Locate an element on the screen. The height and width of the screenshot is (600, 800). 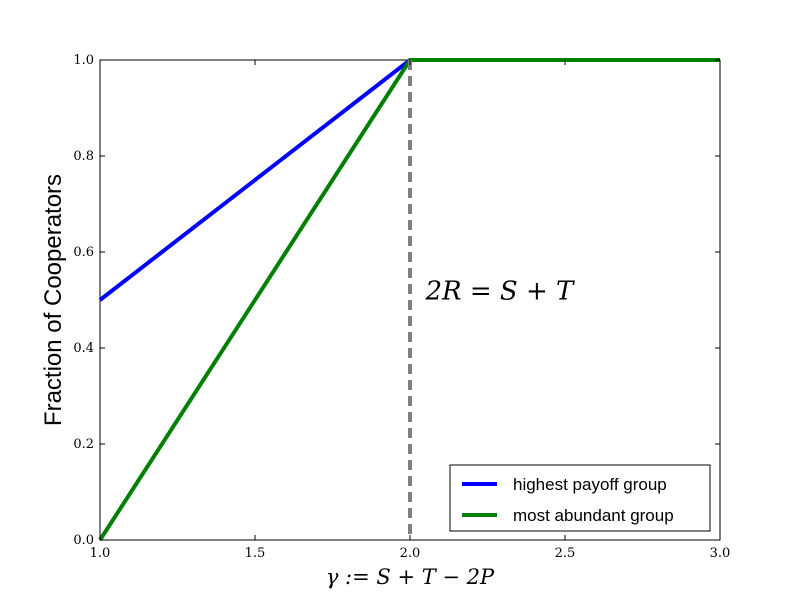
annotation-label: 2R = S + T is located at coordinates (500, 291).